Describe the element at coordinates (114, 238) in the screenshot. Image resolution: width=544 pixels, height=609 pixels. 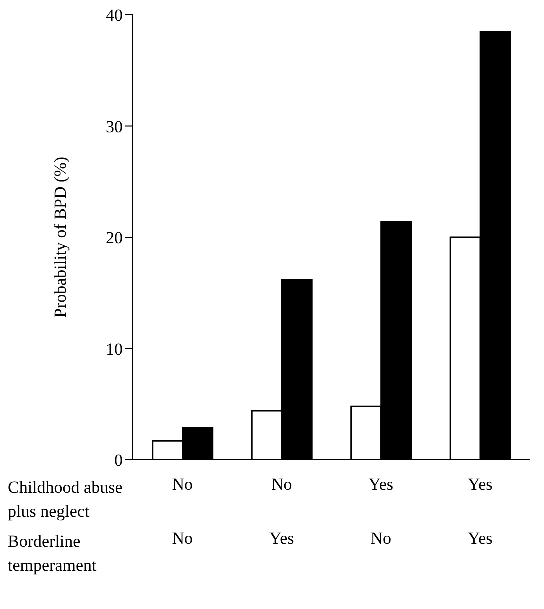
I see `y-tick-label: 20` at that location.